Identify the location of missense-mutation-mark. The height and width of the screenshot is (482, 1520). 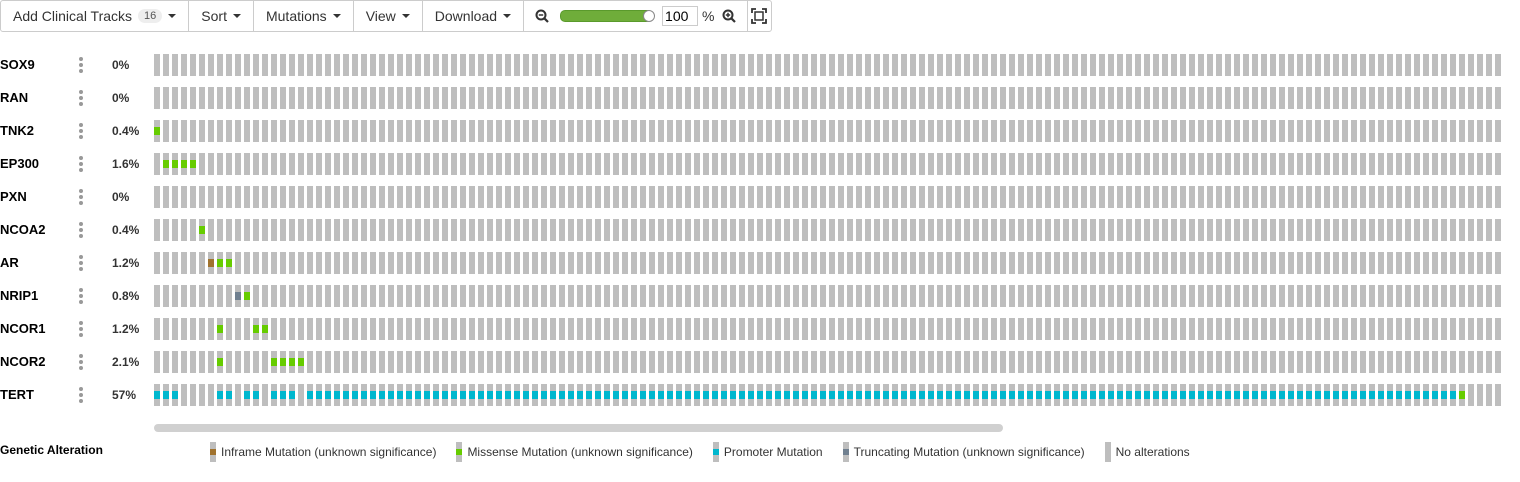
(175, 164).